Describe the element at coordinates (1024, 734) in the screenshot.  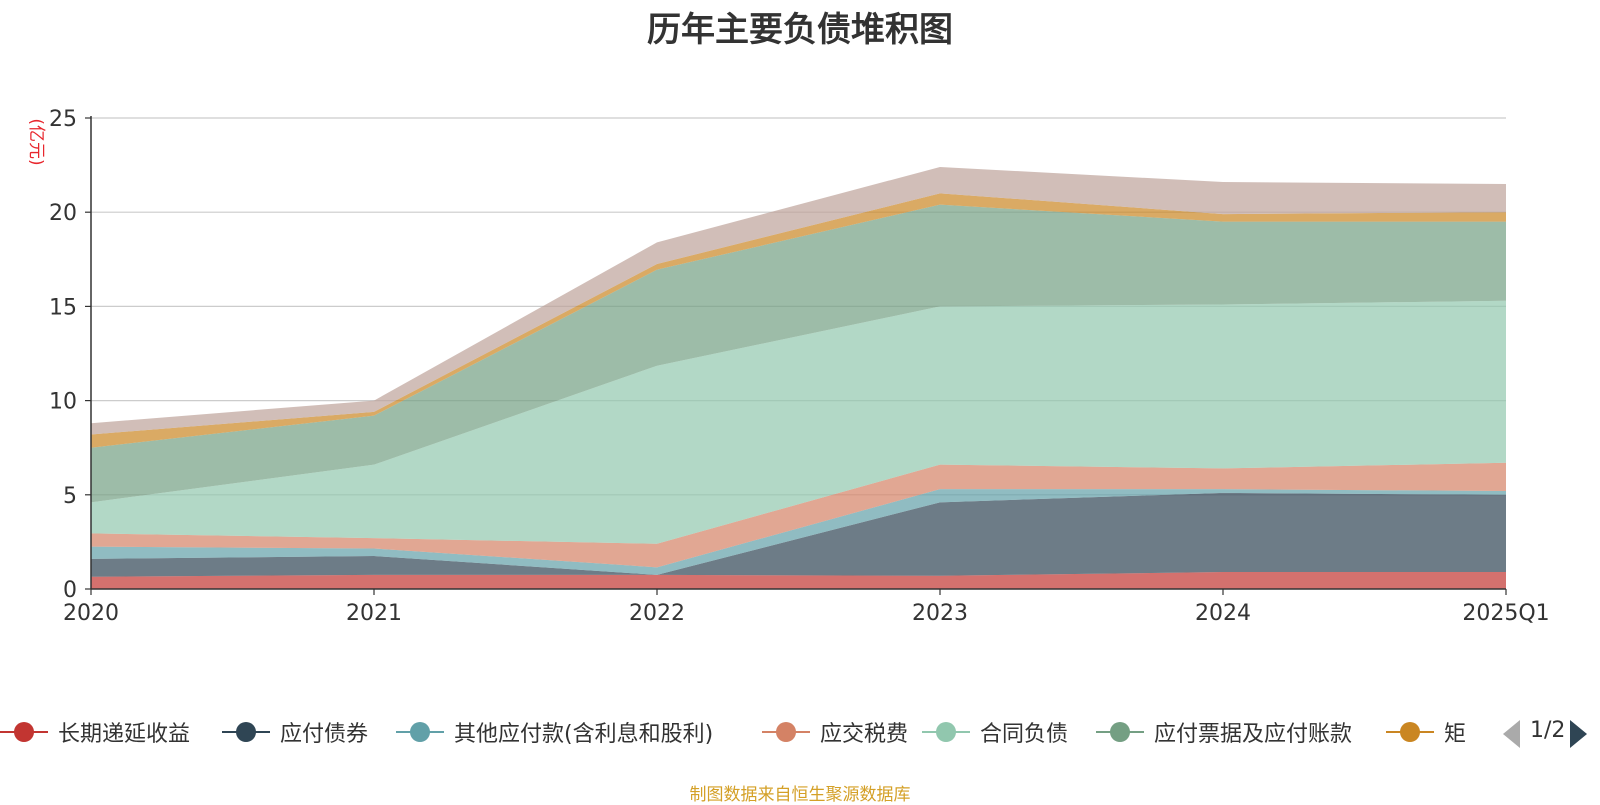
I see `legend-label: 合同负债` at that location.